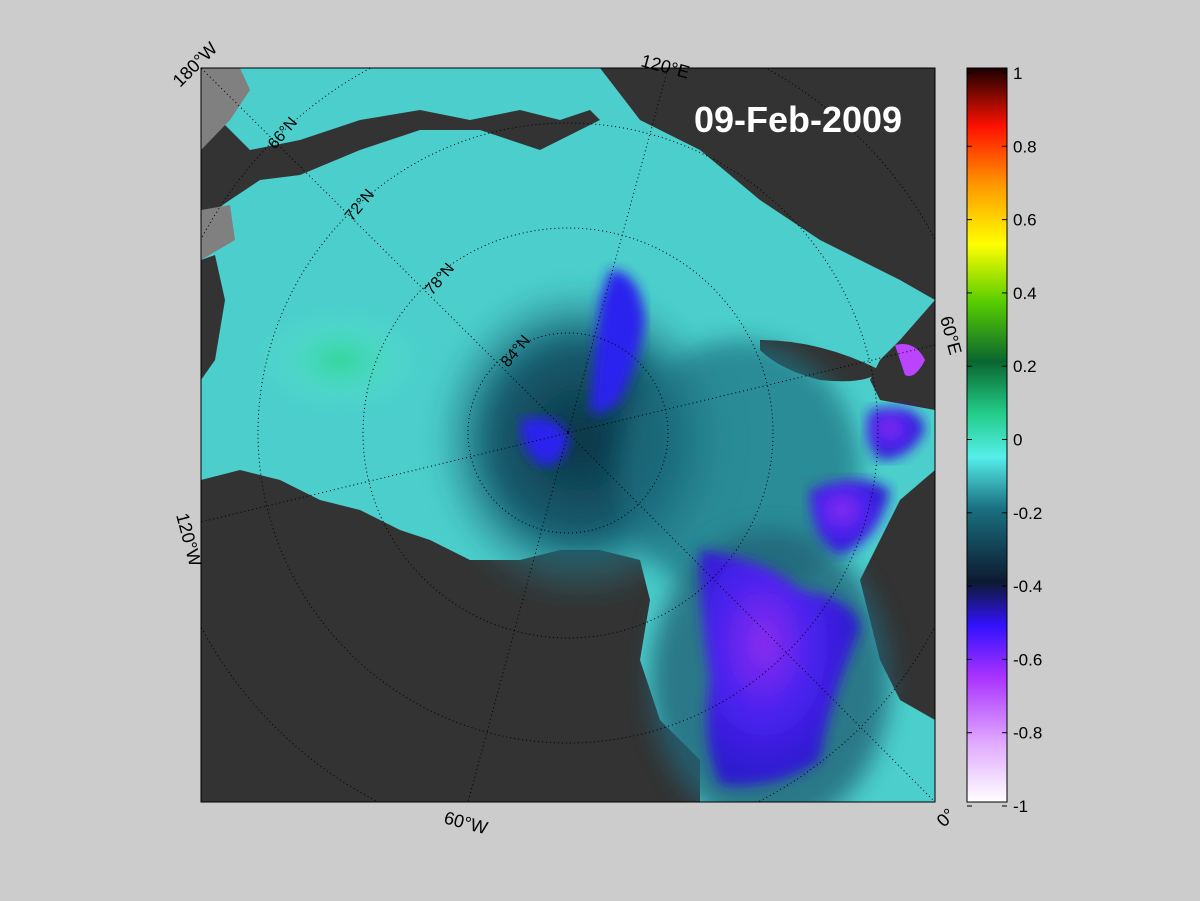  I want to click on lon-60e-label: 60°E, so click(950, 335).